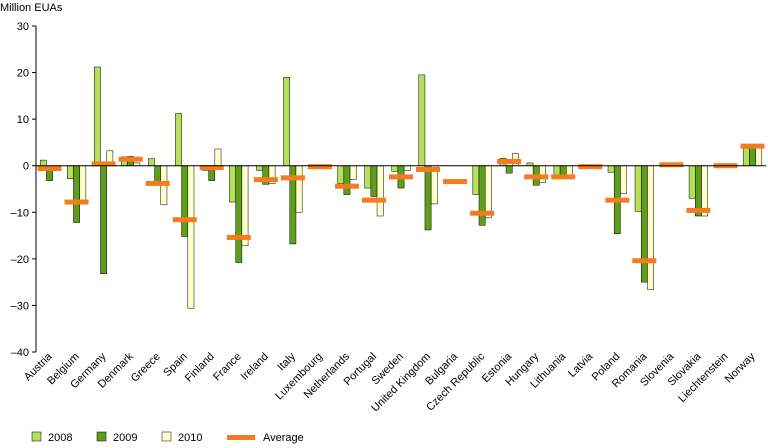 This screenshot has height=448, width=768. I want to click on average-marker-lithuania, so click(563, 177).